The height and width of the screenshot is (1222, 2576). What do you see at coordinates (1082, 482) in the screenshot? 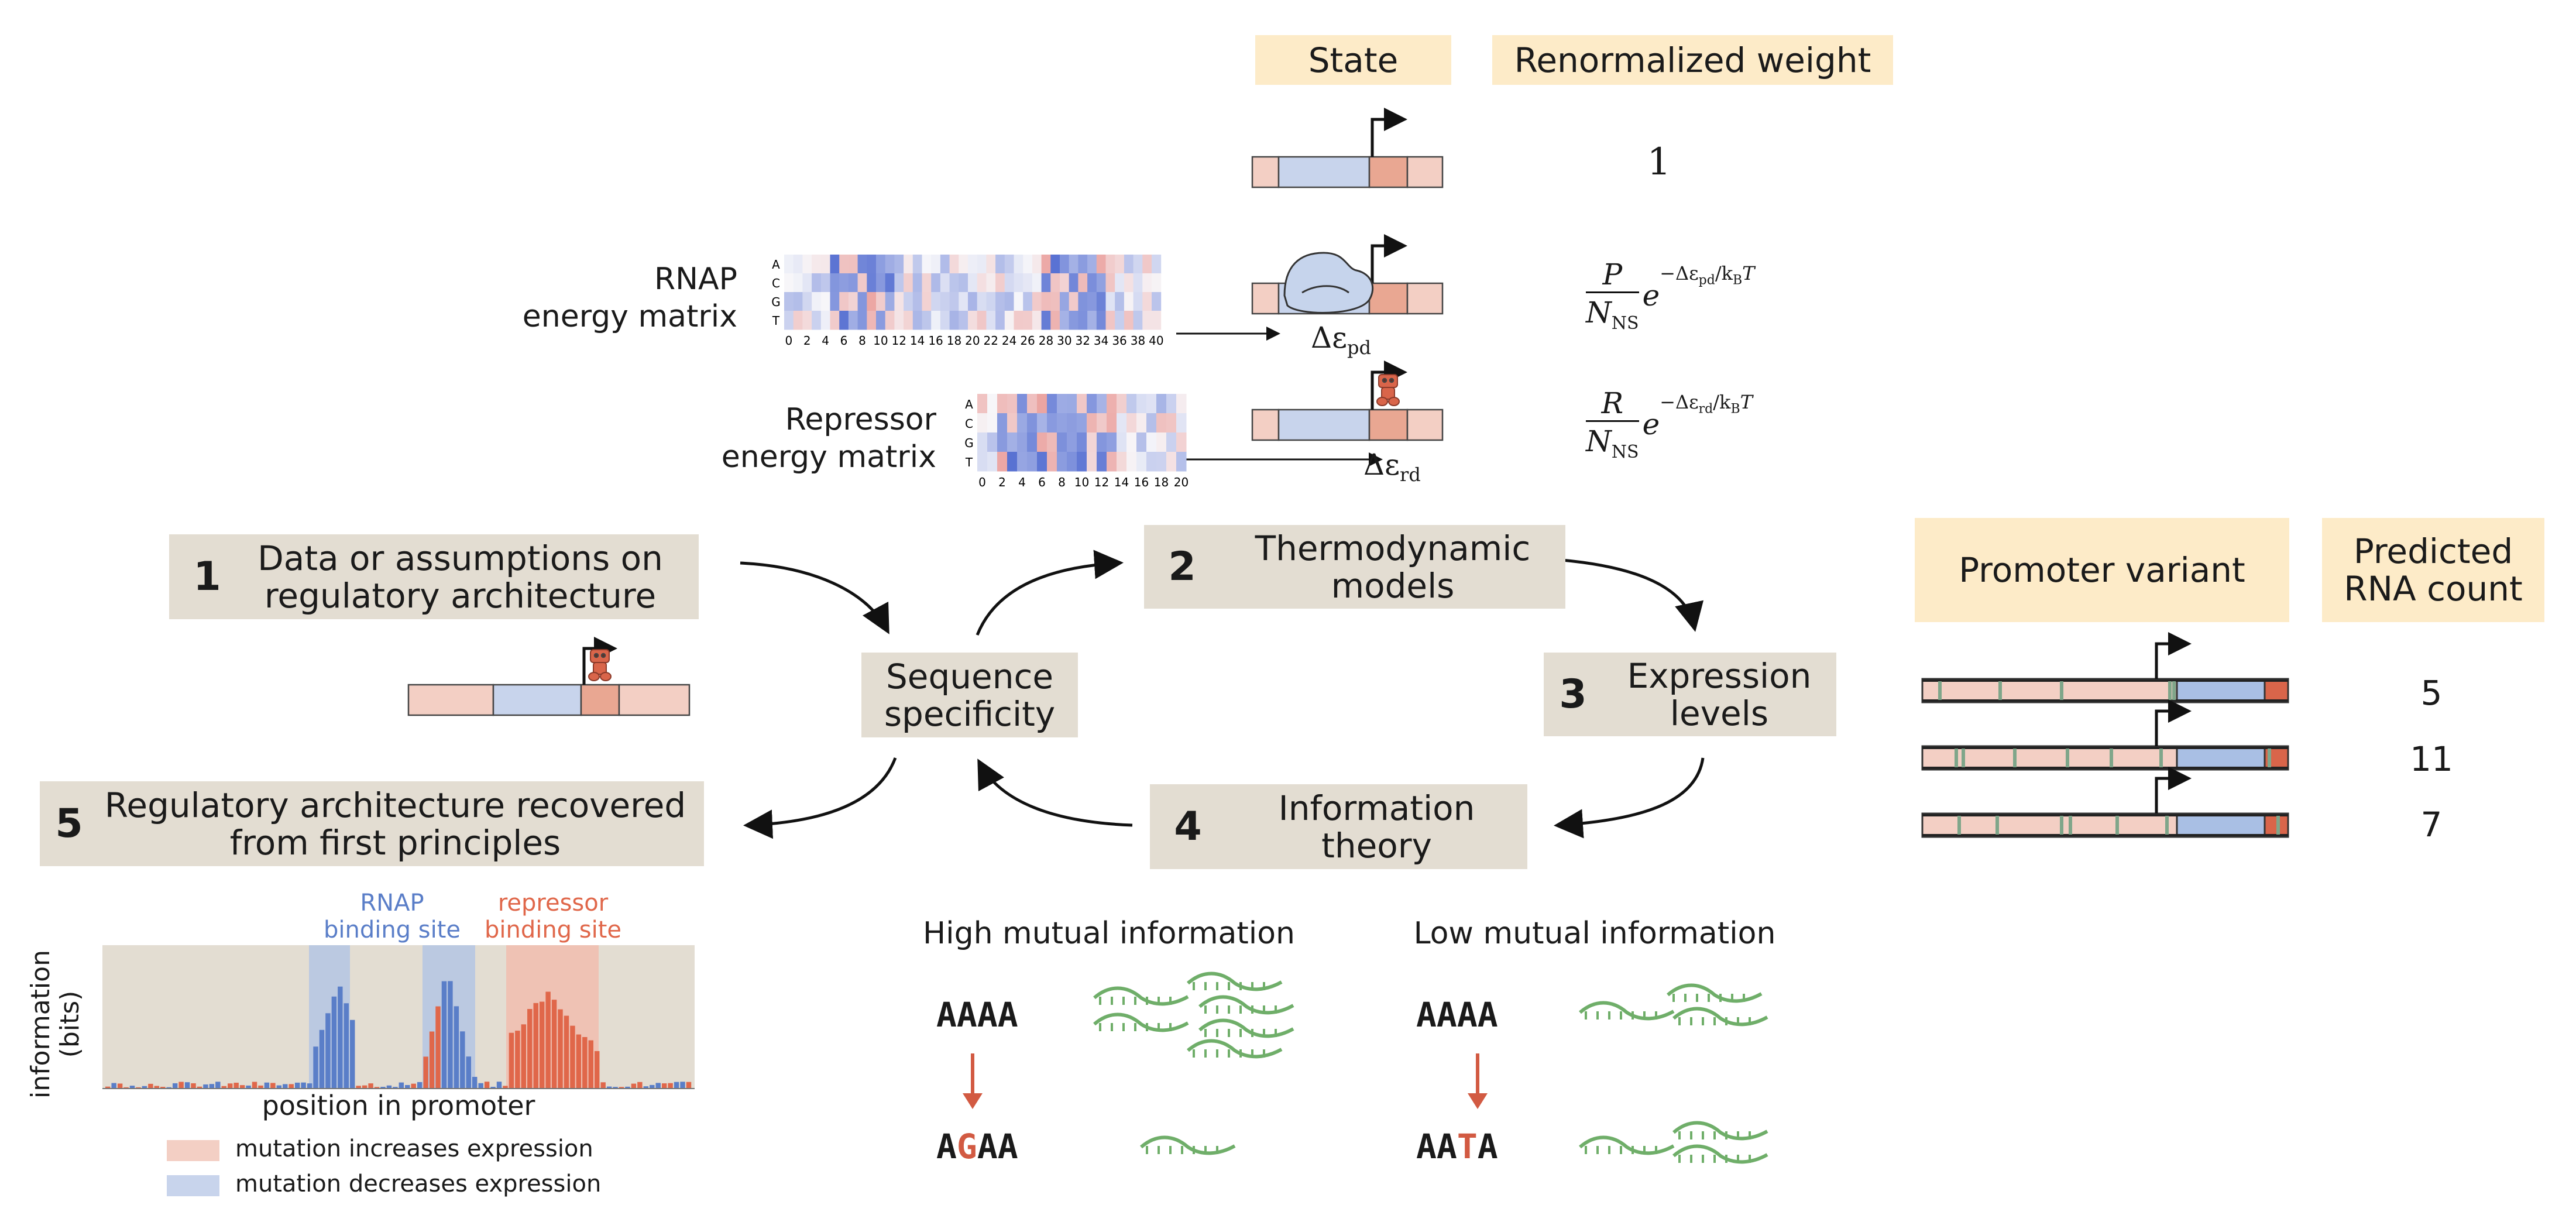
I see `matrix-tick-label: 10` at bounding box center [1082, 482].